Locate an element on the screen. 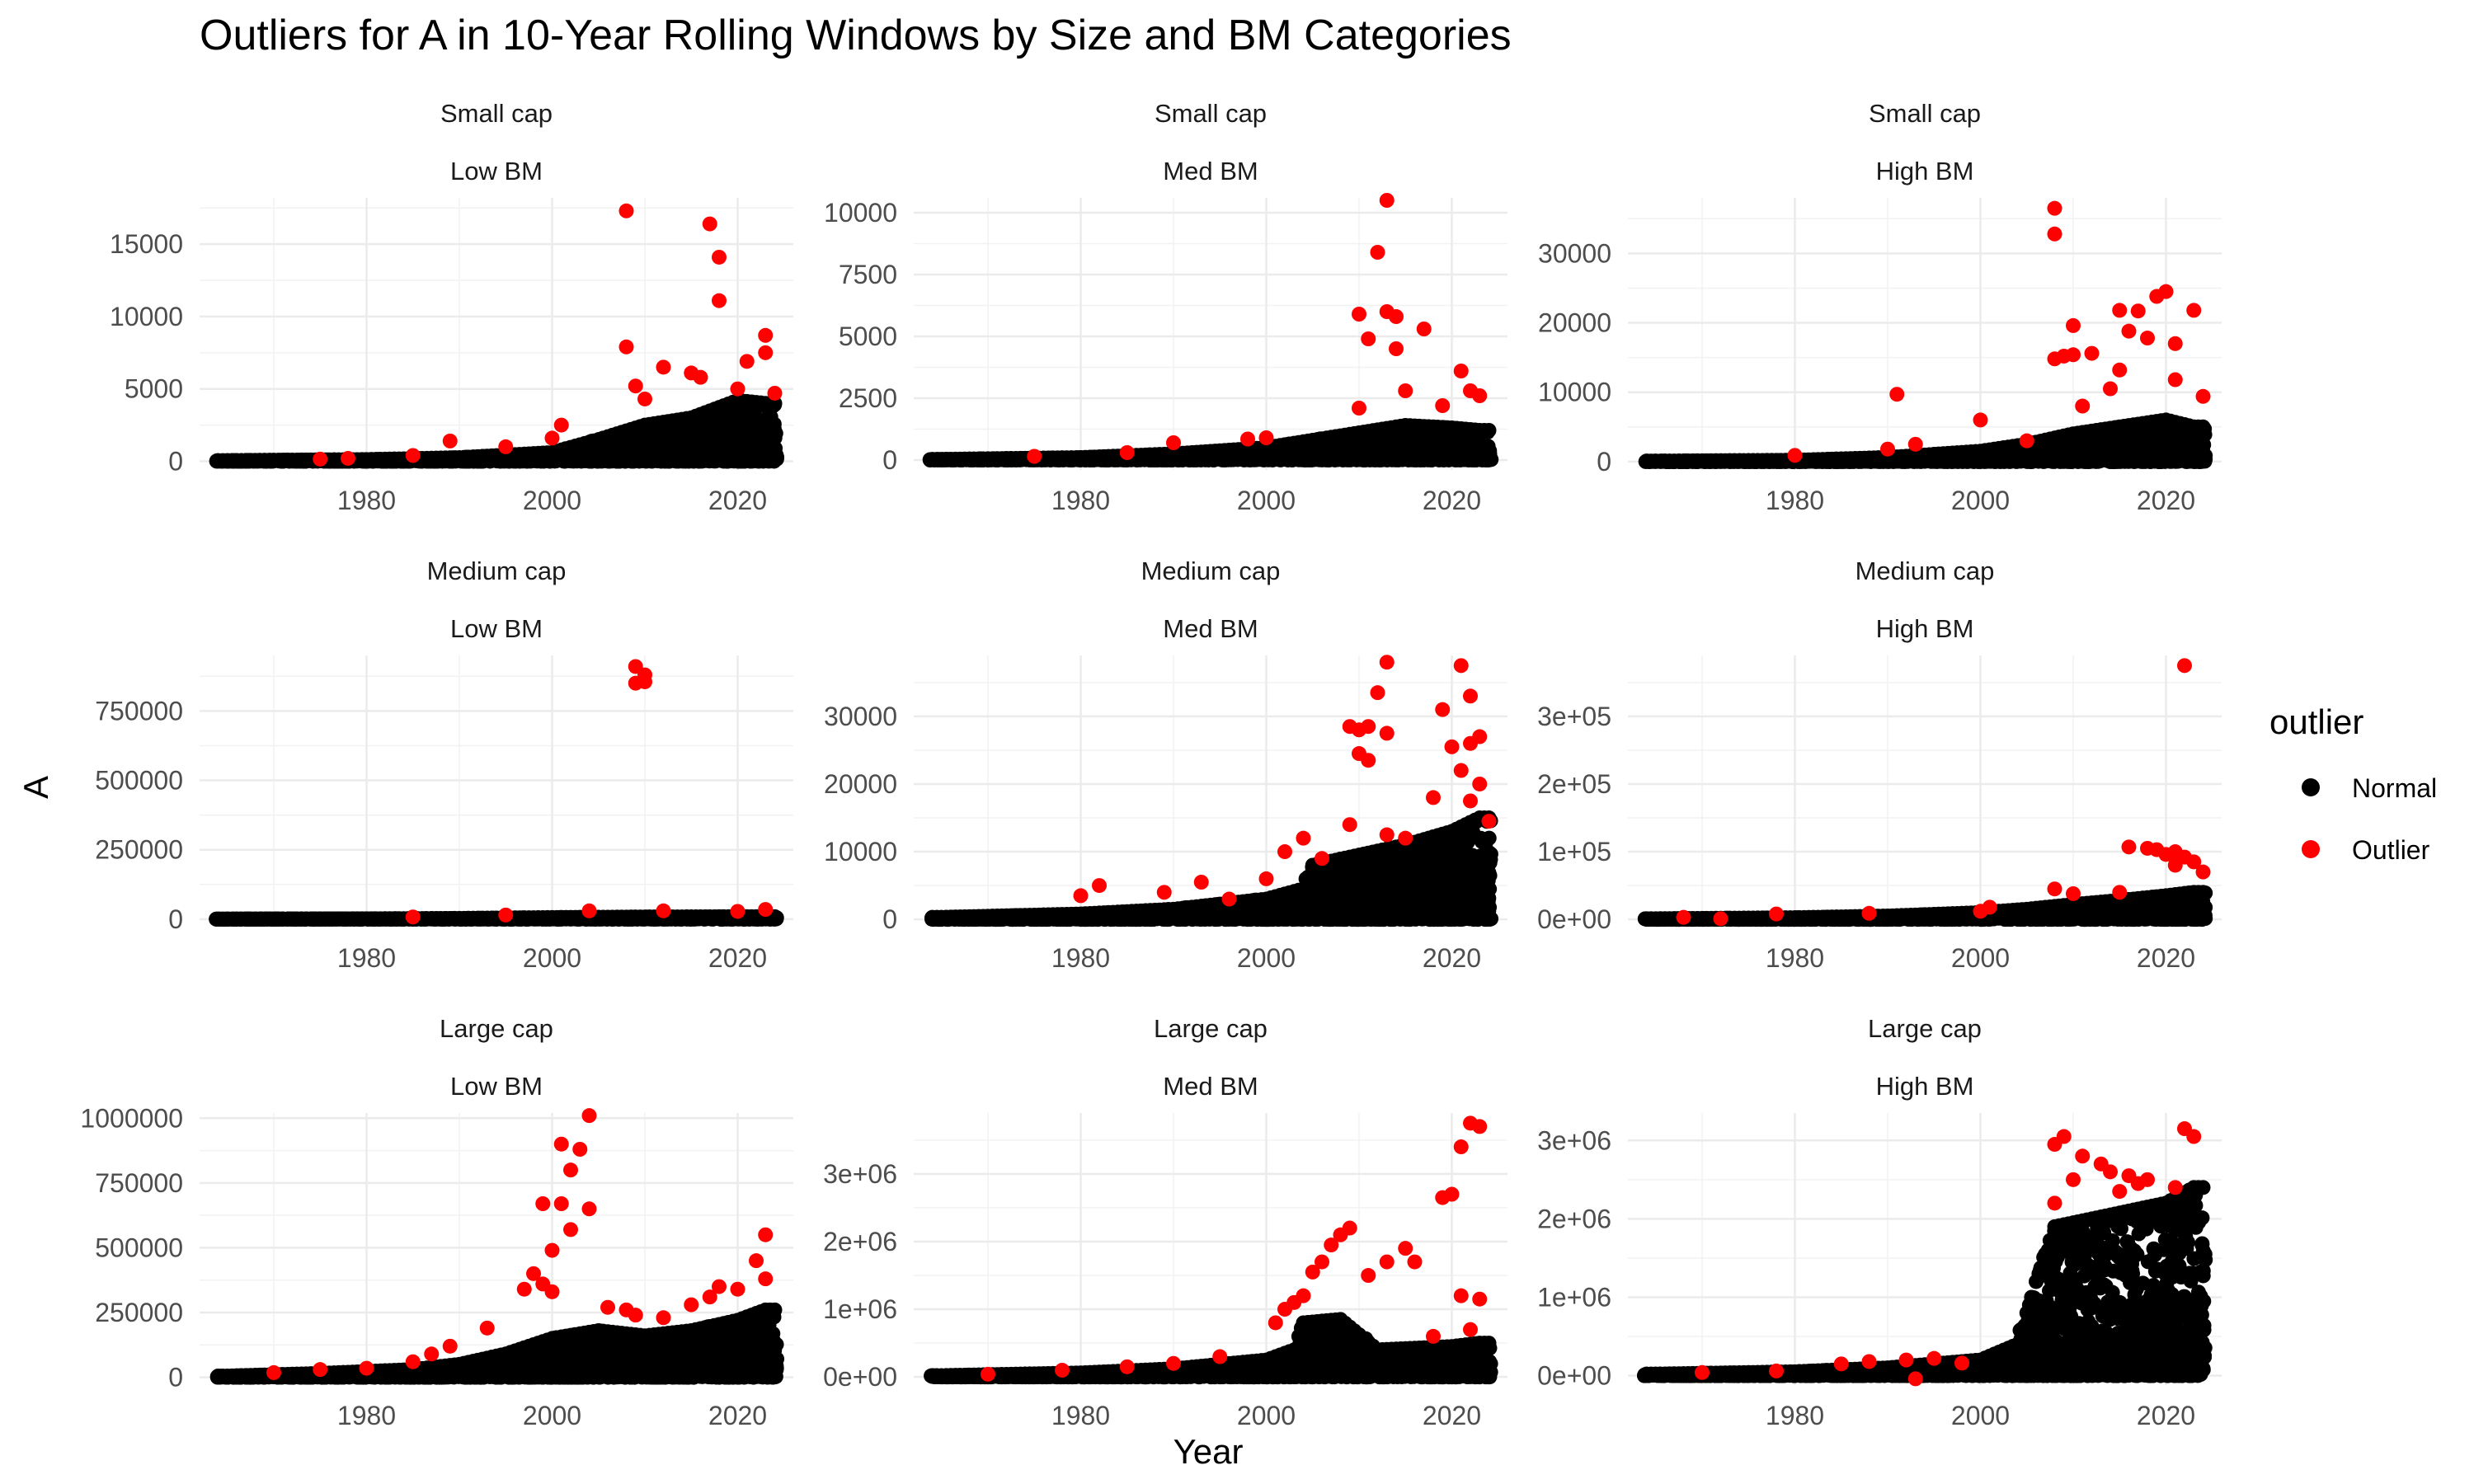  y-tick-label: 20000 is located at coordinates (1574, 323).